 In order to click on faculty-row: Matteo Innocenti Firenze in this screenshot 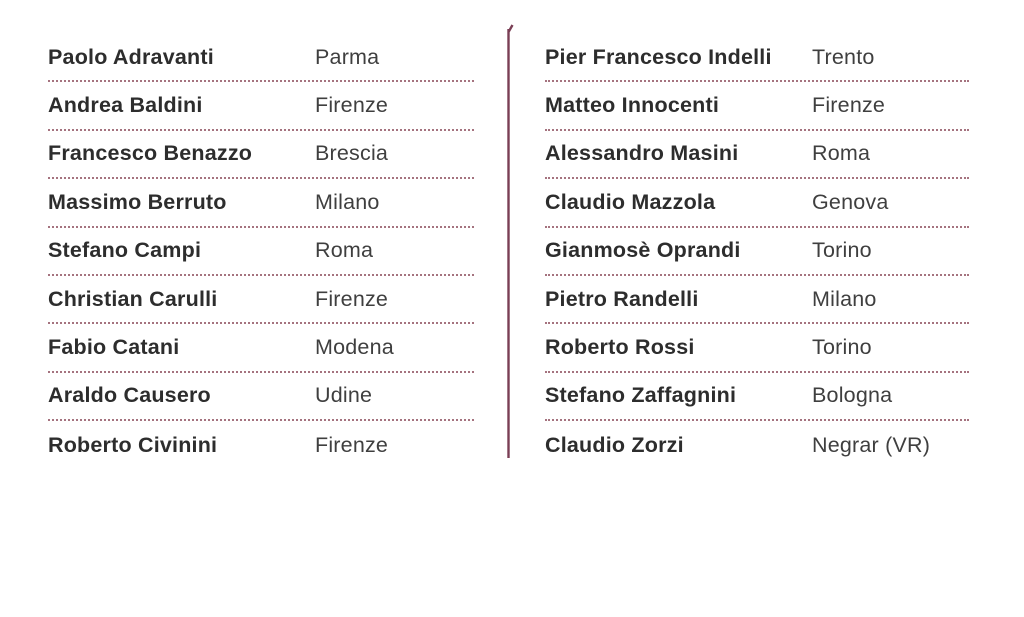, I will do `click(757, 106)`.